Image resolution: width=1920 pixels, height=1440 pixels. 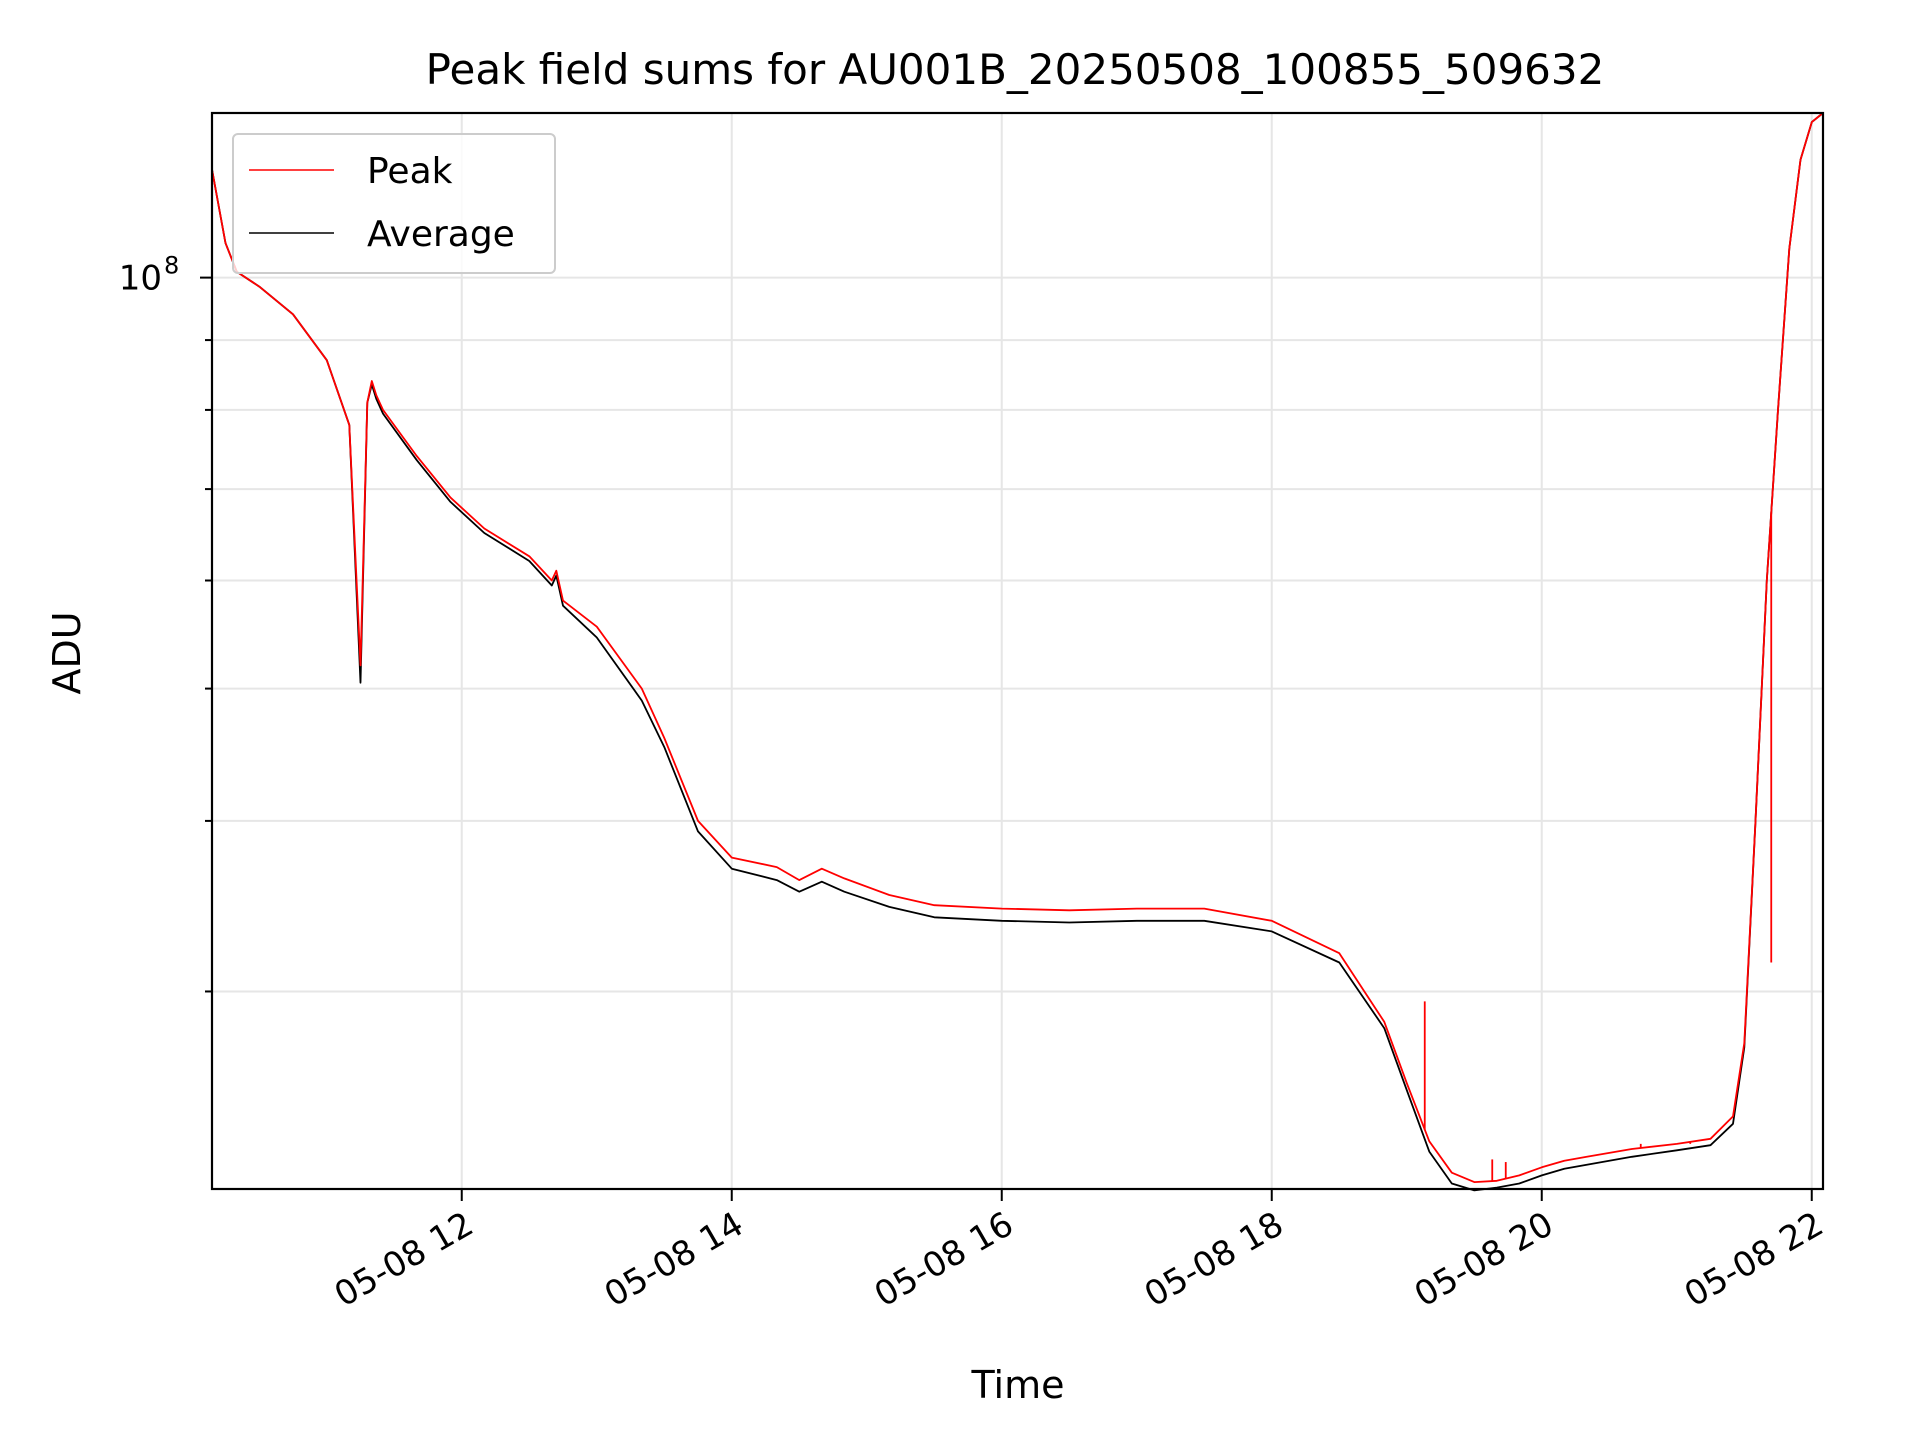 I want to click on x-axis-label: Time, so click(x=1018, y=1385).